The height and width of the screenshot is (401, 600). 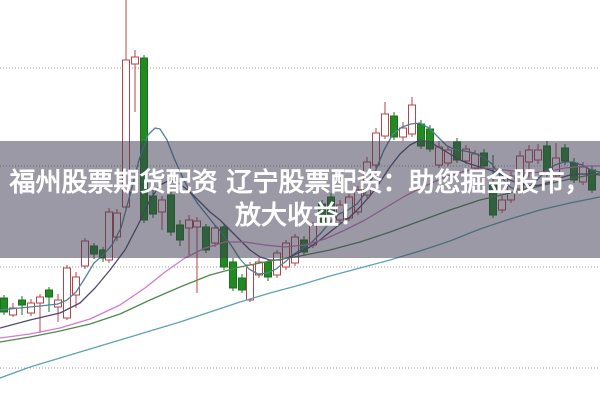 What do you see at coordinates (299, 215) in the screenshot?
I see `promo-text-line2: 放大收益！` at bounding box center [299, 215].